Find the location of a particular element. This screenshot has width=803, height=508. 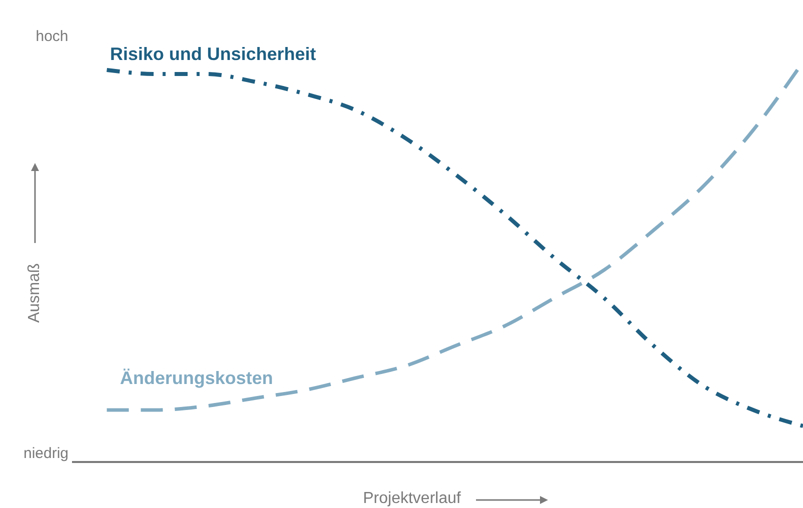

series-label: Risiko und Unsicherheit is located at coordinates (213, 54).